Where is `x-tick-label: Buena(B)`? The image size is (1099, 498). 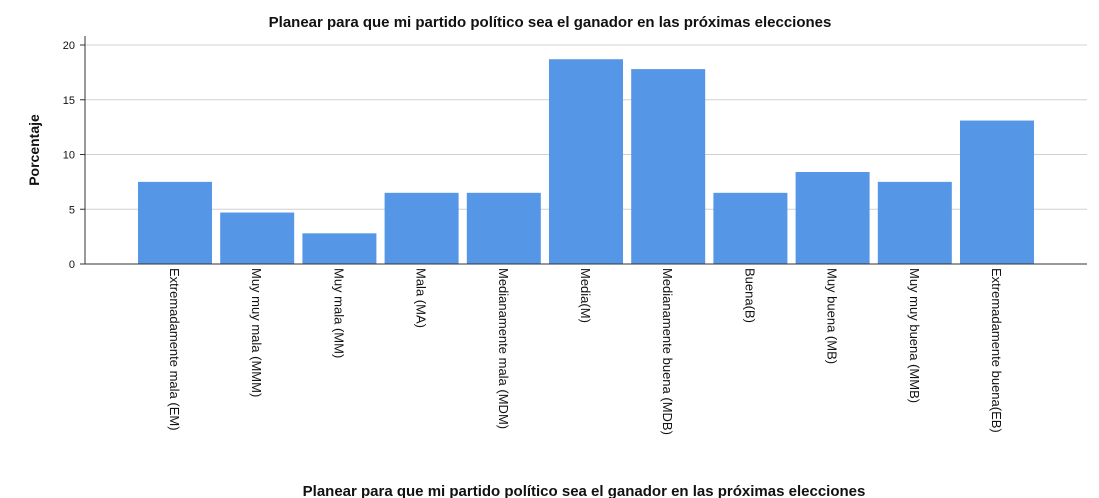 x-tick-label: Buena(B) is located at coordinates (749, 295).